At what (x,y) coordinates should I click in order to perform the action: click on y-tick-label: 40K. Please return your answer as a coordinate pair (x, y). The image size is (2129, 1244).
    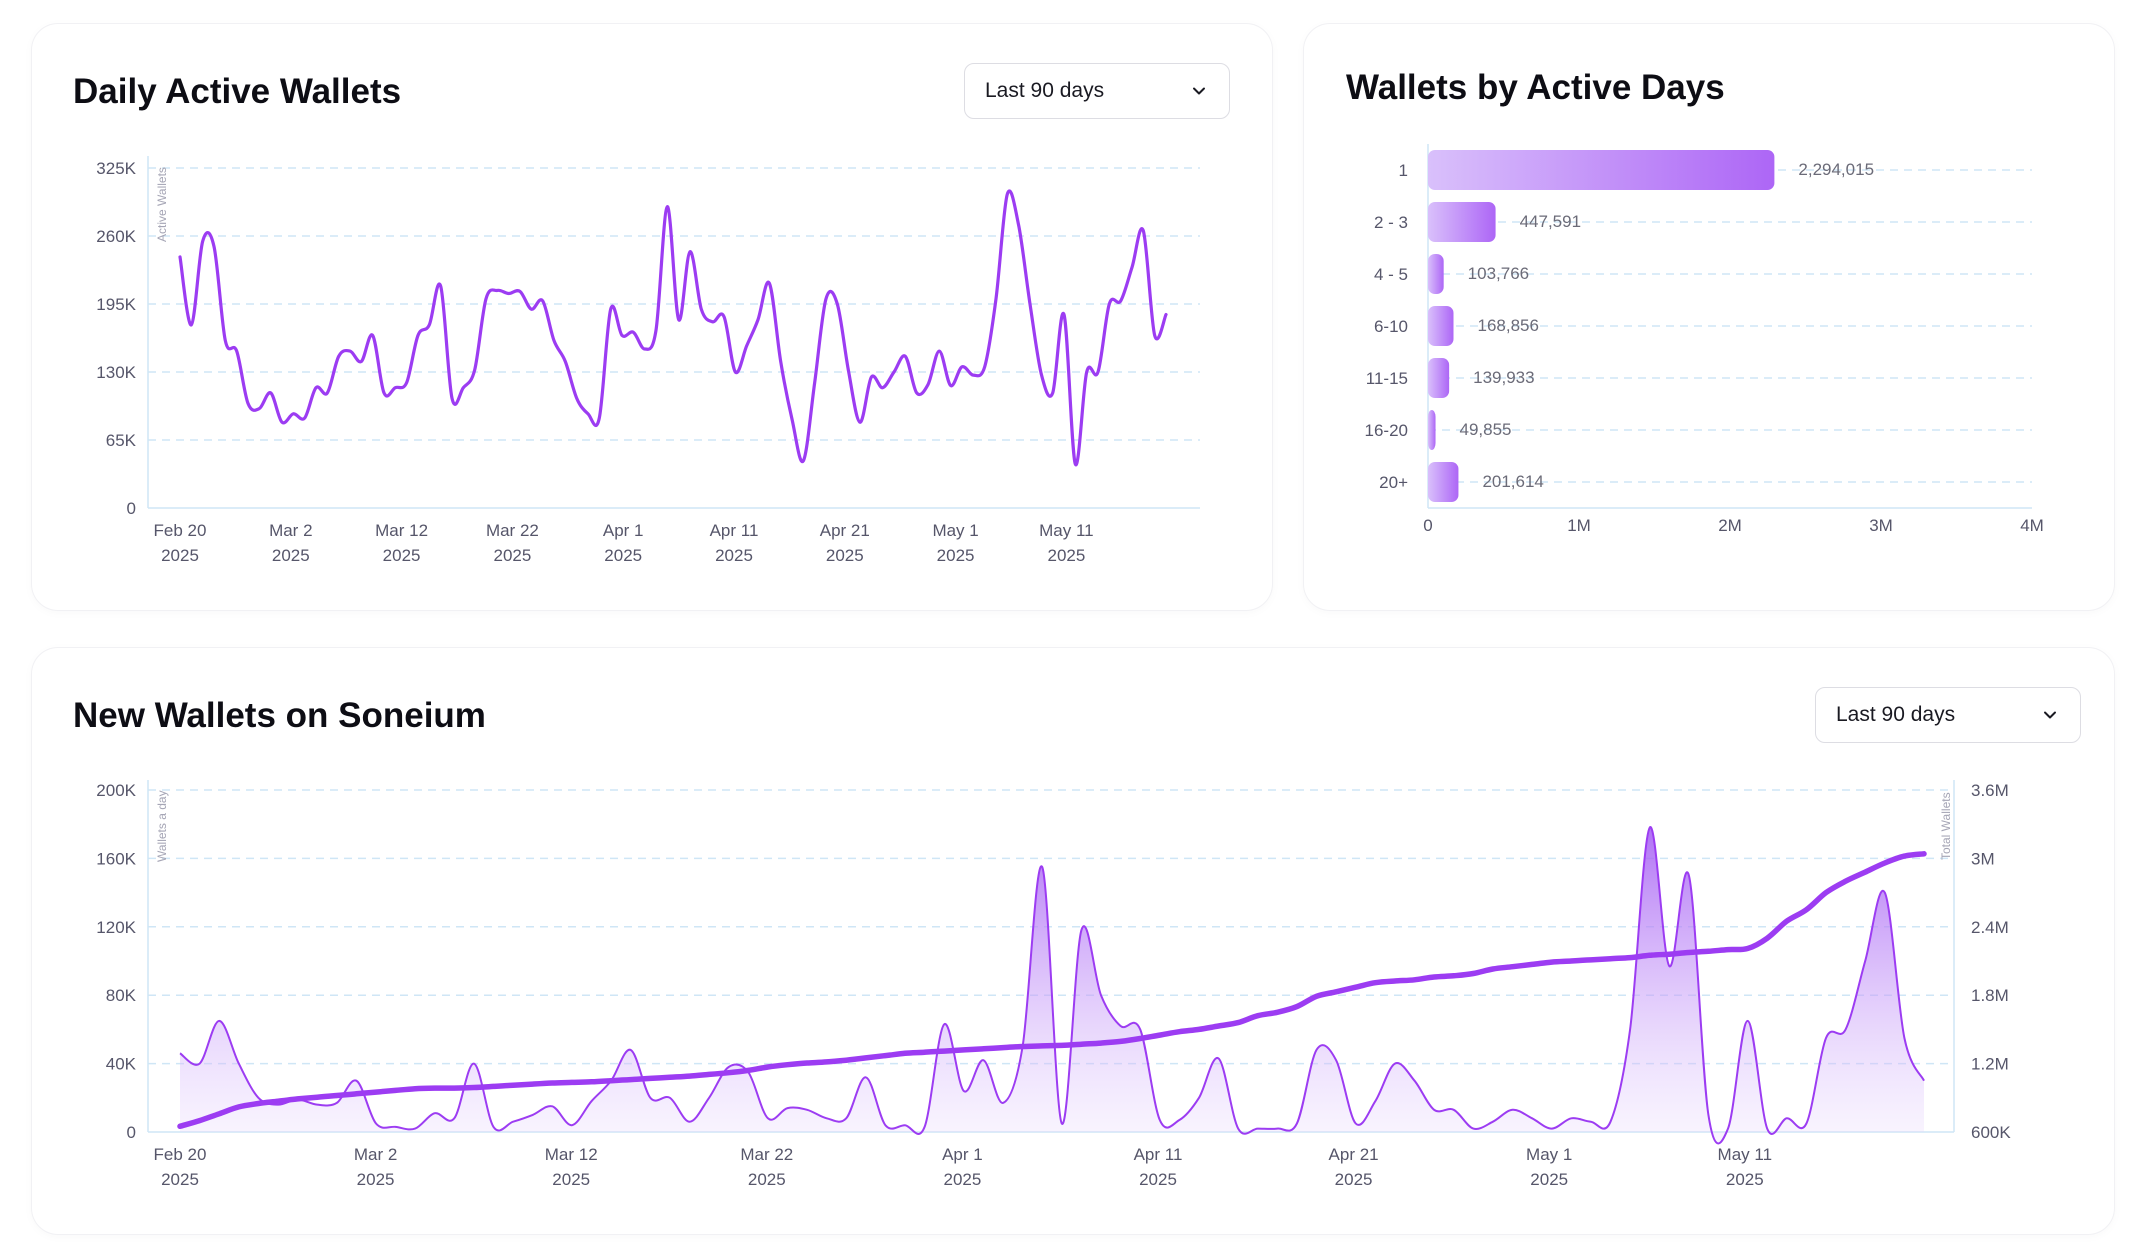
    Looking at the image, I should click on (121, 1064).